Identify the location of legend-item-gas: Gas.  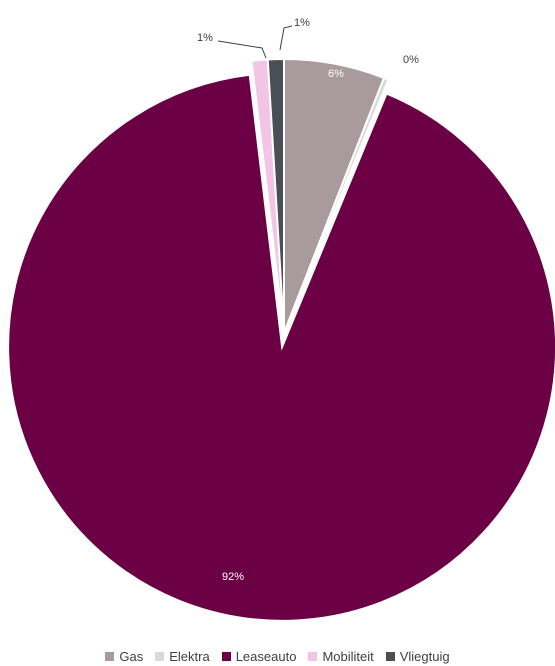
(124, 656).